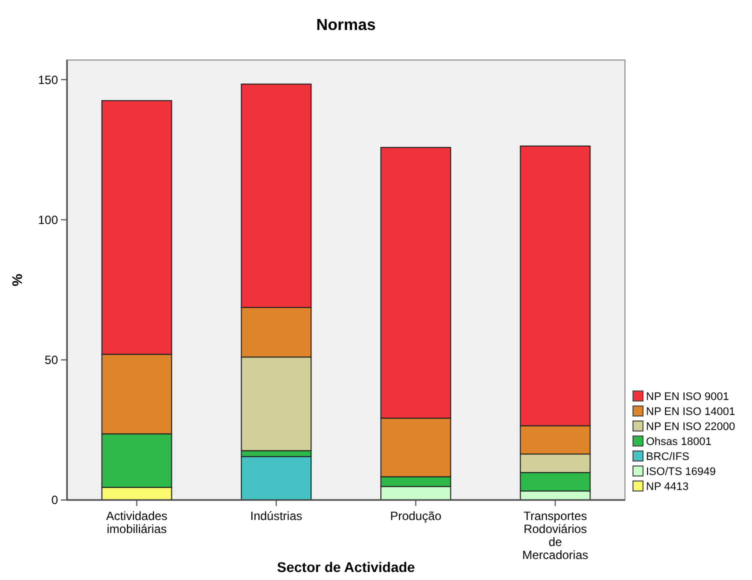  Describe the element at coordinates (346, 567) in the screenshot. I see `x-axis-title: Sector de Actividade` at that location.